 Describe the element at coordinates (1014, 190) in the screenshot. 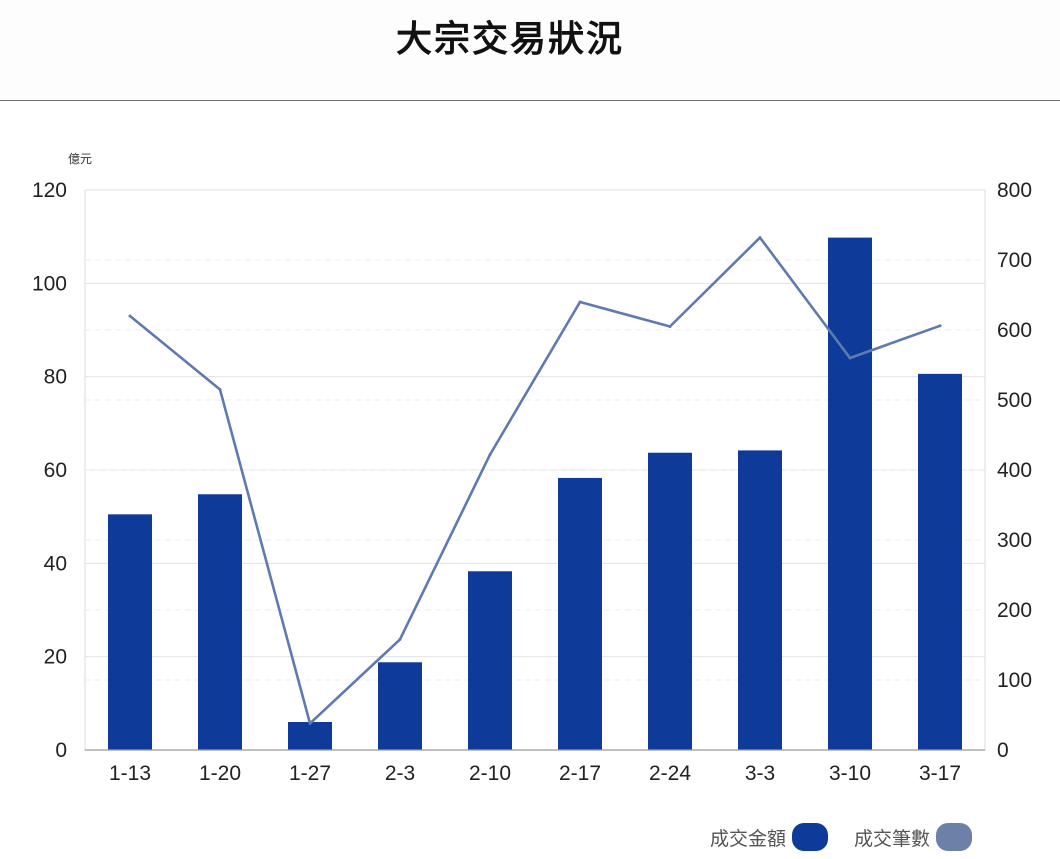

I see `y2-tick-label: 800` at that location.